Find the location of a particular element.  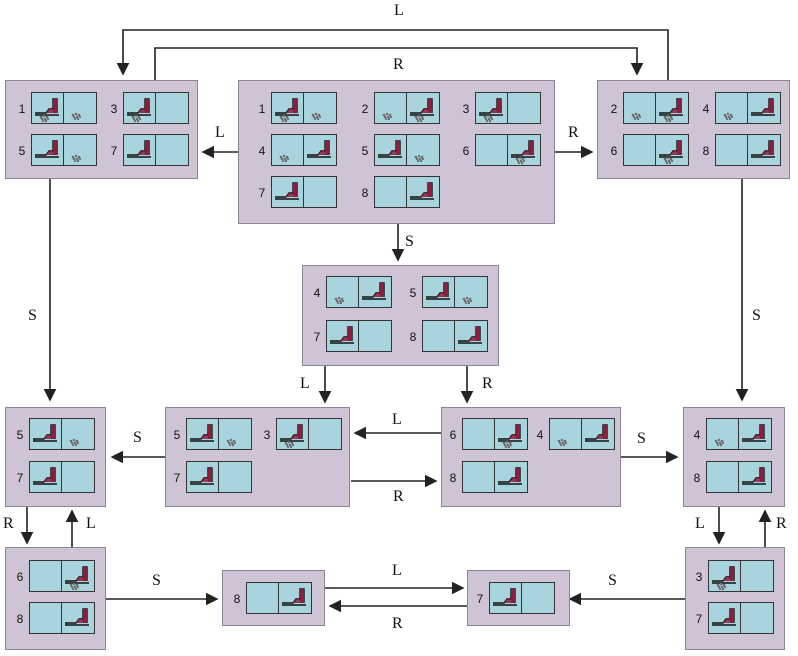

state-number: 7 is located at coordinates (699, 619).